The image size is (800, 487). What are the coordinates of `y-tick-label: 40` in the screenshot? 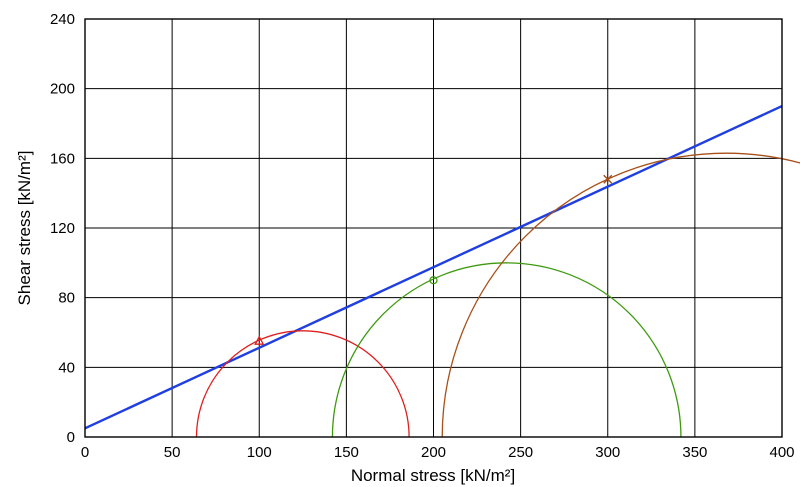 It's located at (66, 367).